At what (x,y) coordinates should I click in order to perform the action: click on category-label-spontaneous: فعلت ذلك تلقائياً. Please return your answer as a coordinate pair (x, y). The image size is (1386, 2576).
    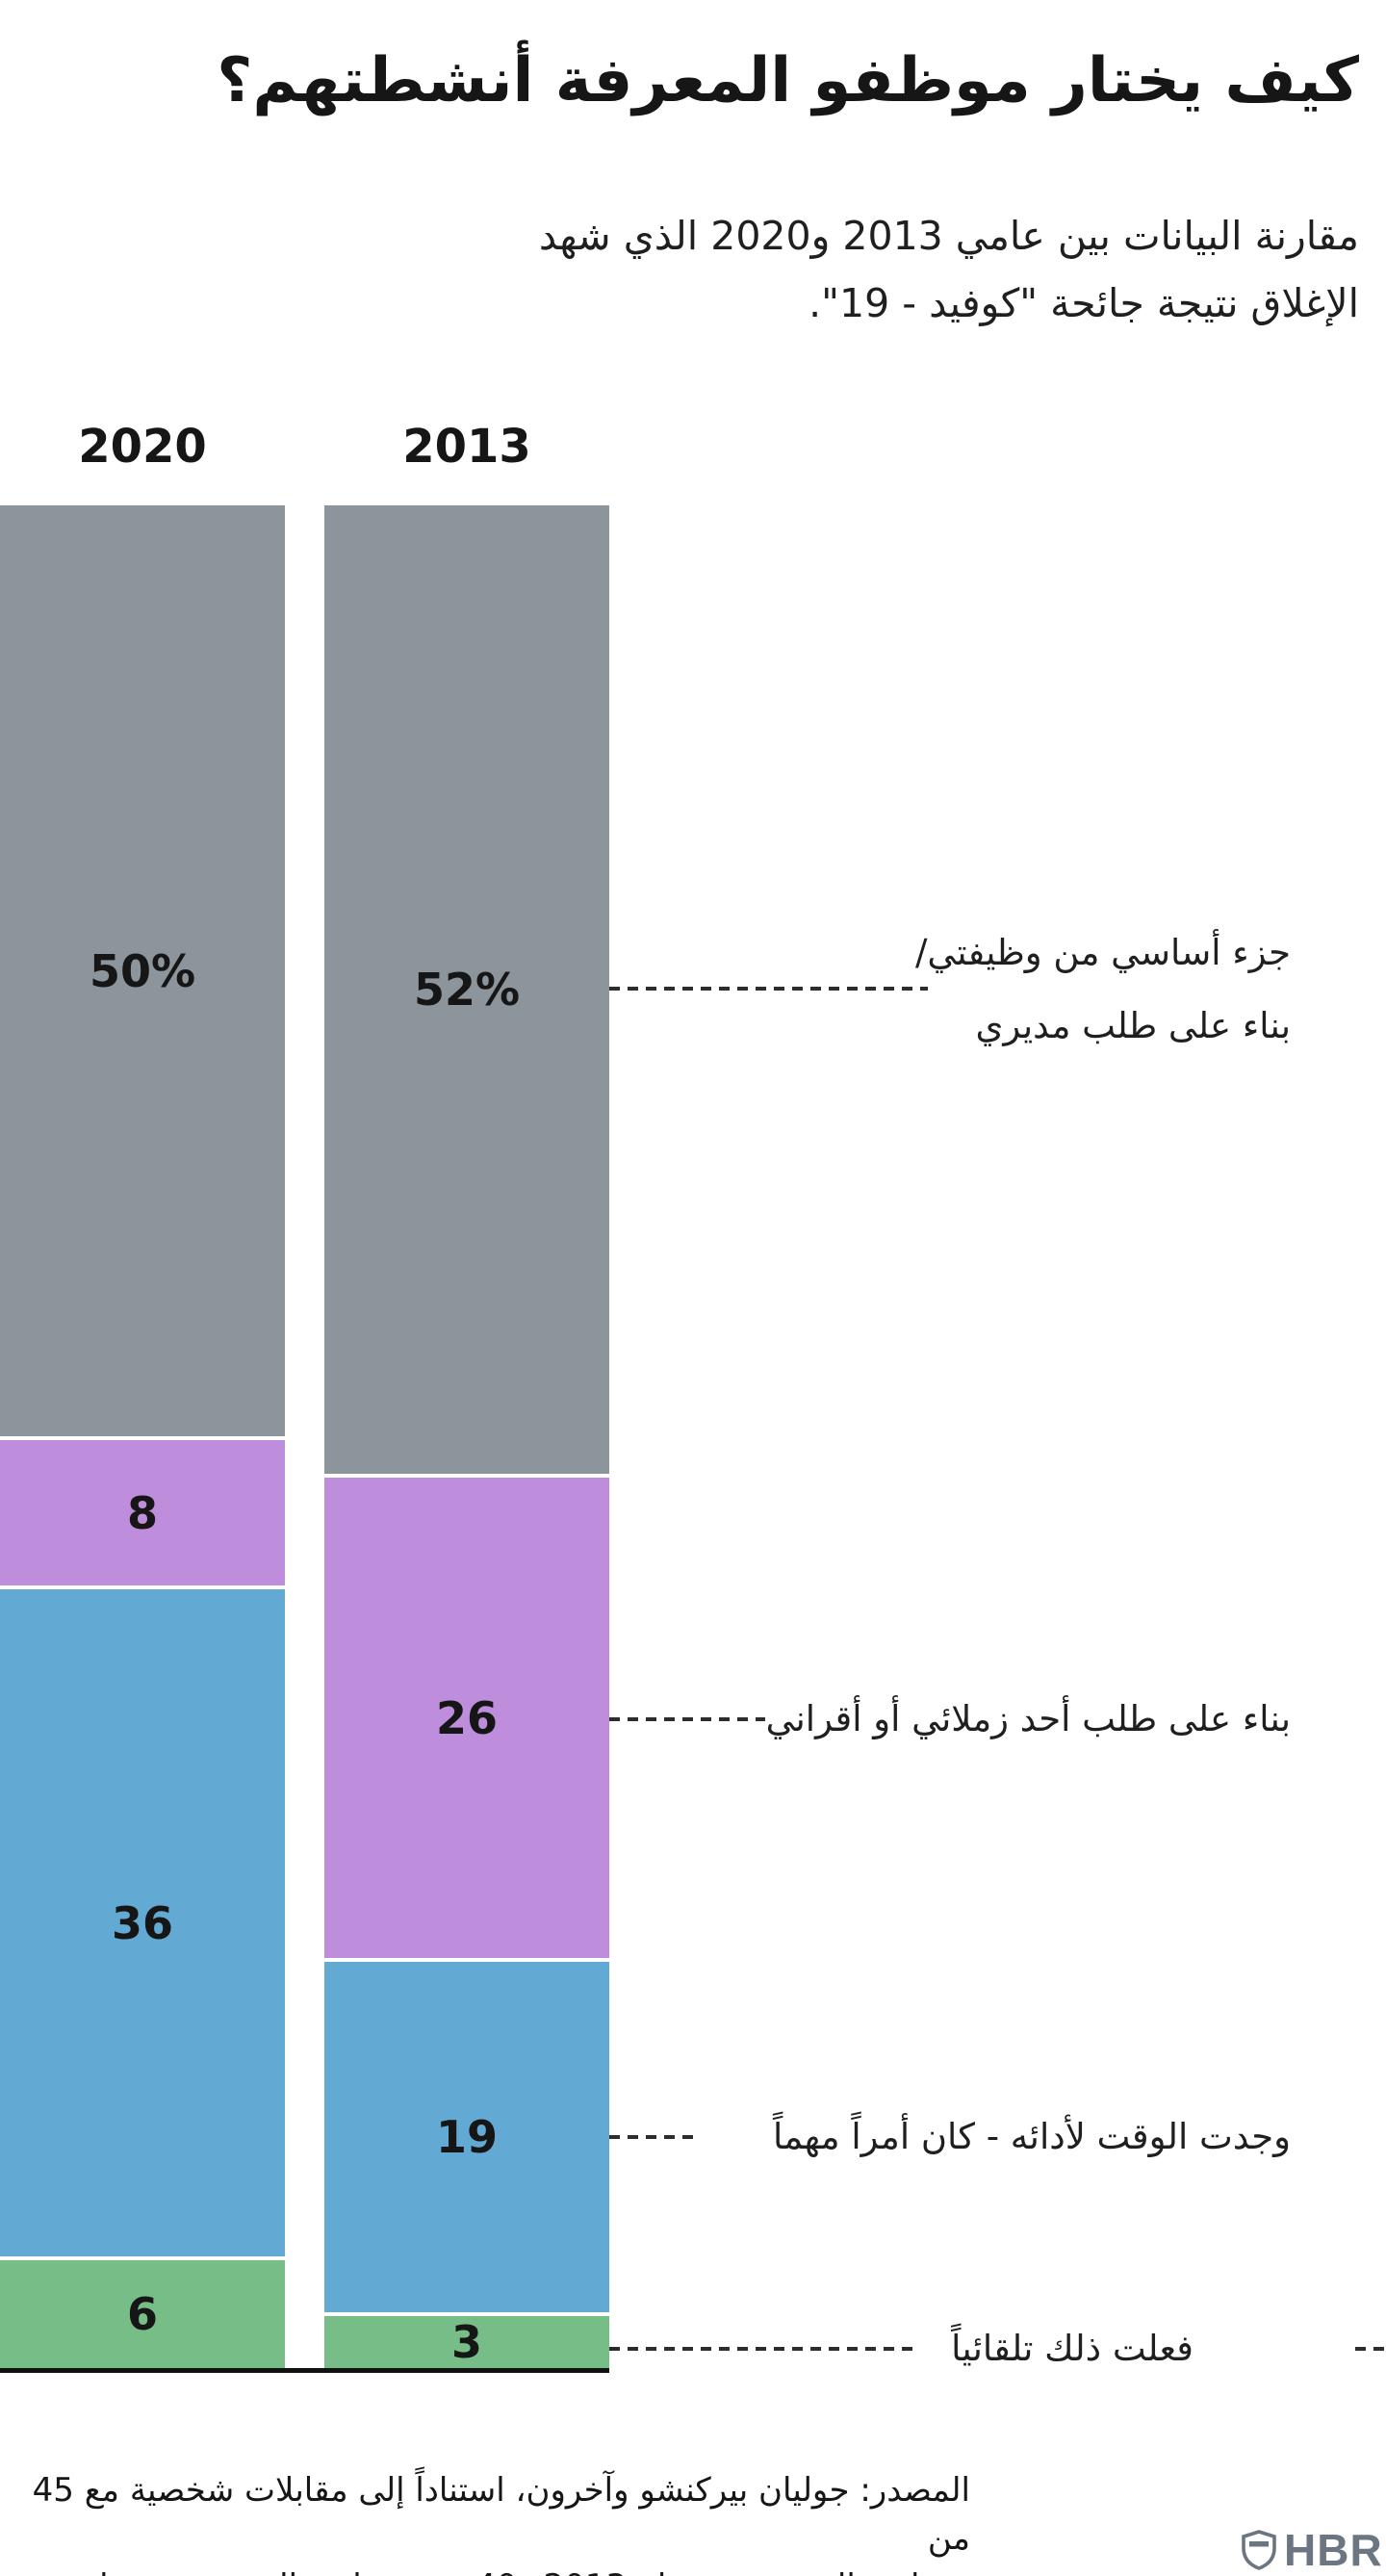
    Looking at the image, I should click on (1072, 2348).